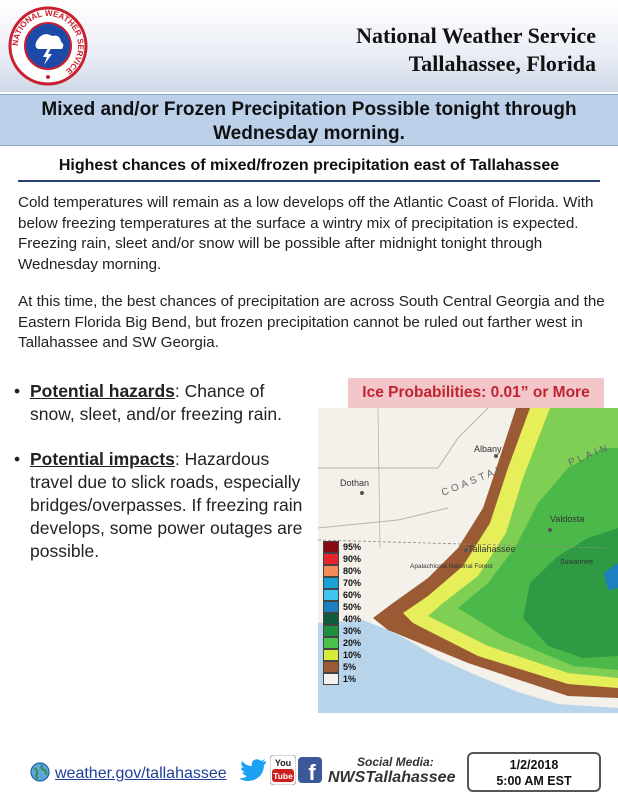  What do you see at coordinates (350, 667) in the screenshot?
I see `legend-label: 5%` at bounding box center [350, 667].